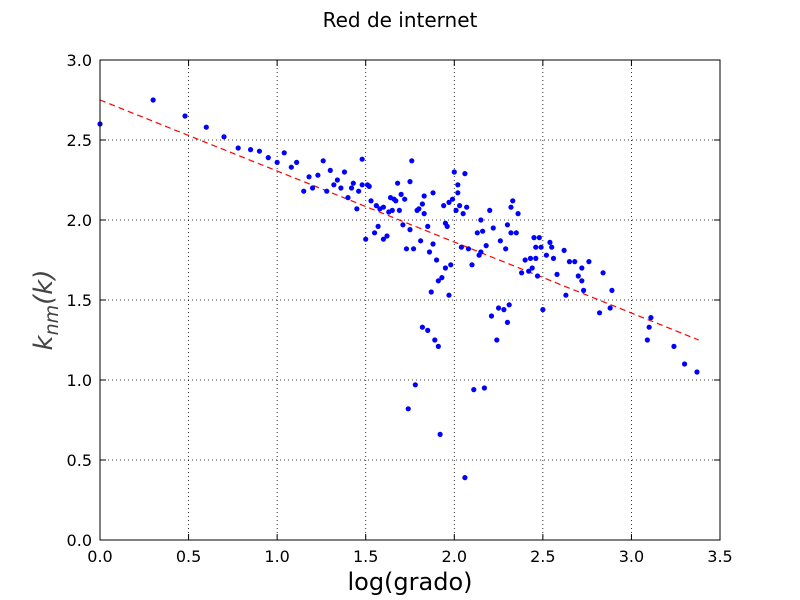 The height and width of the screenshot is (600, 800). Describe the element at coordinates (276, 556) in the screenshot. I see `x-tick-label: 1.0` at that location.